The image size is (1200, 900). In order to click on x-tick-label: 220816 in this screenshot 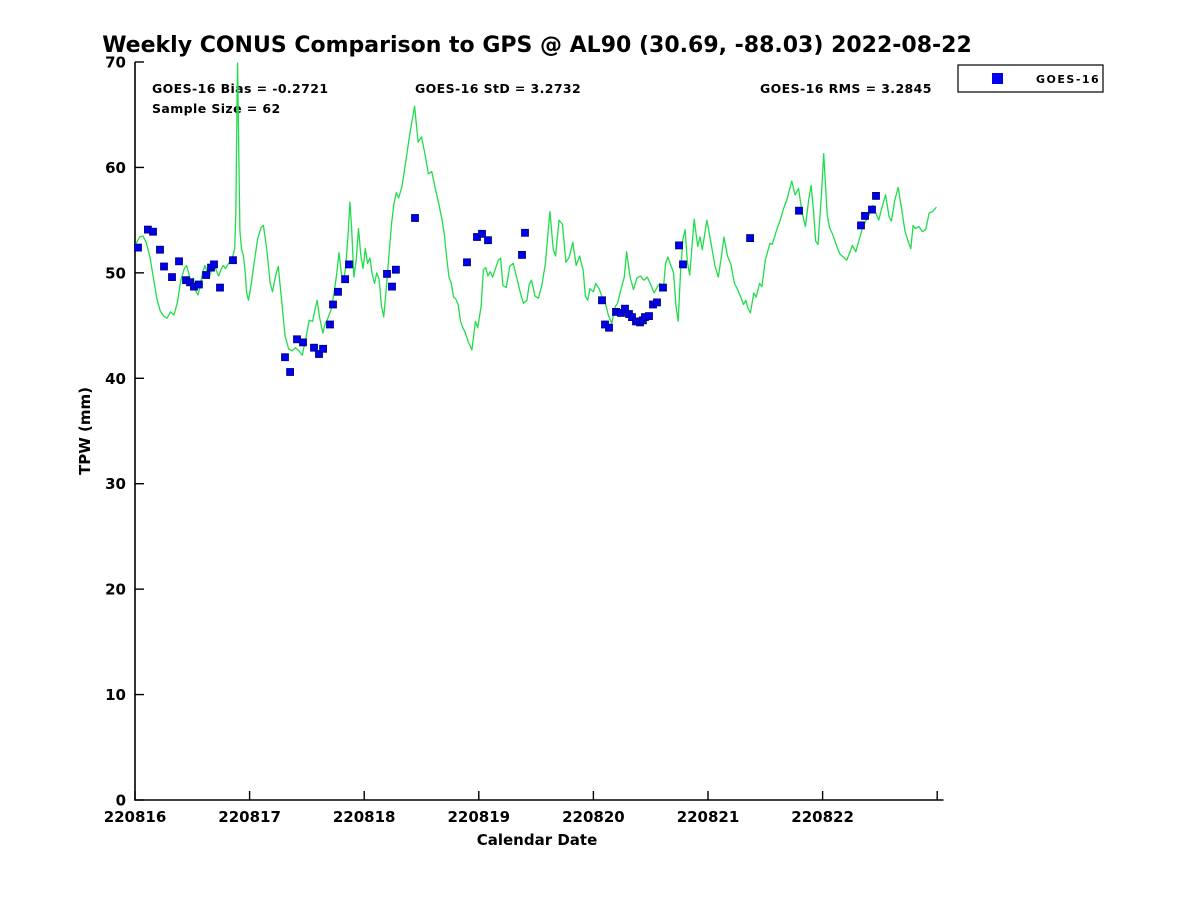, I will do `click(135, 817)`.